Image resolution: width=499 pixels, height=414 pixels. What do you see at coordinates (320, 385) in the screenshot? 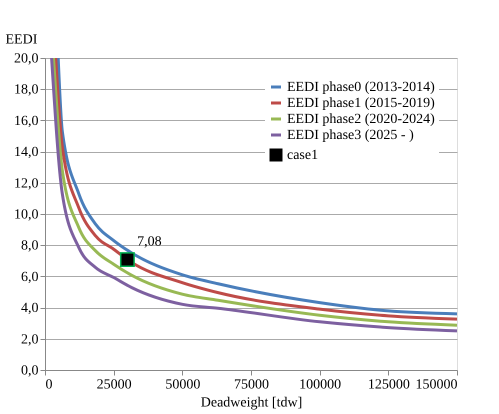
I see `x-tick-label: 100000` at bounding box center [320, 385].